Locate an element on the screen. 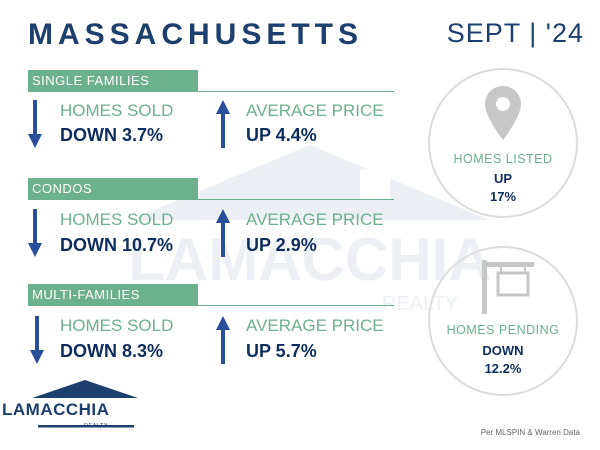 The width and height of the screenshot is (600, 450). homes-listed-value: 17% is located at coordinates (503, 196).